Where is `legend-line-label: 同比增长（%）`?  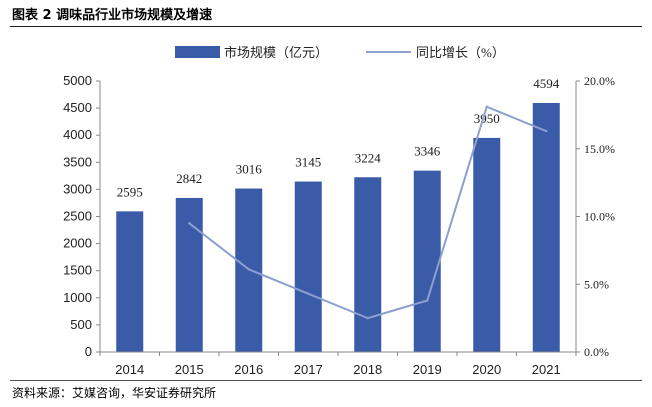 legend-line-label: 同比增长（%） is located at coordinates (460, 52).